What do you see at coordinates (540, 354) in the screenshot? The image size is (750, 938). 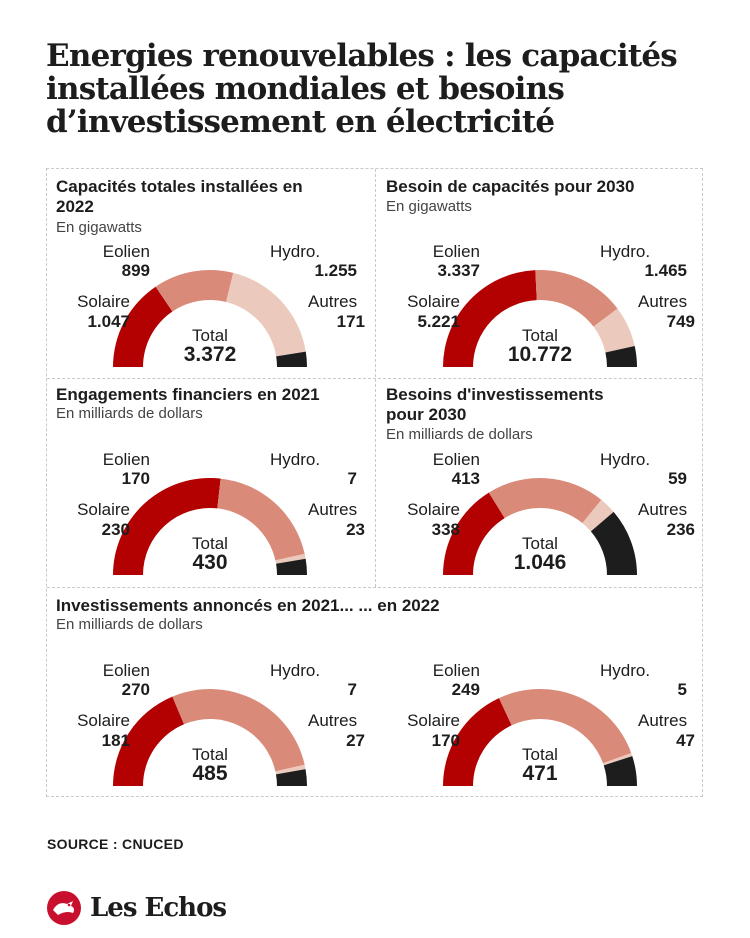 I see `total-value: 10.772` at bounding box center [540, 354].